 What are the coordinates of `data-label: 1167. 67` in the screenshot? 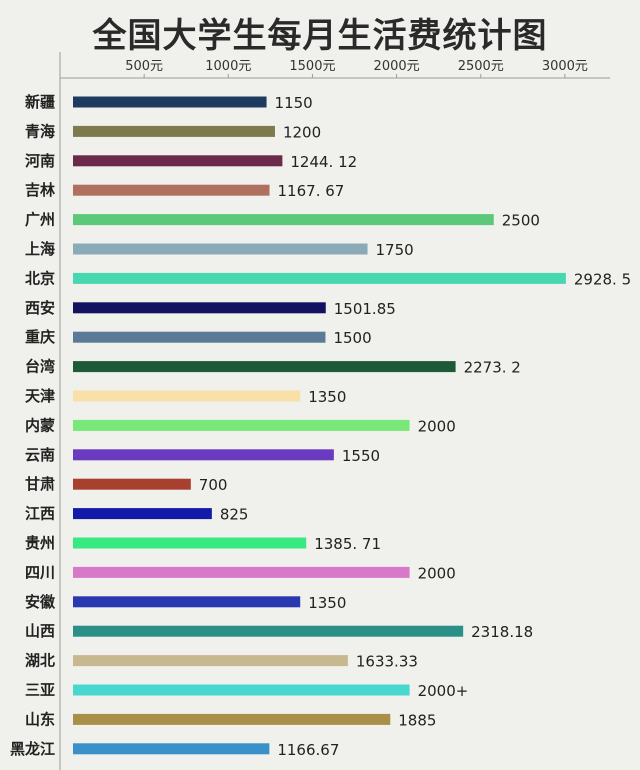 It's located at (311, 191).